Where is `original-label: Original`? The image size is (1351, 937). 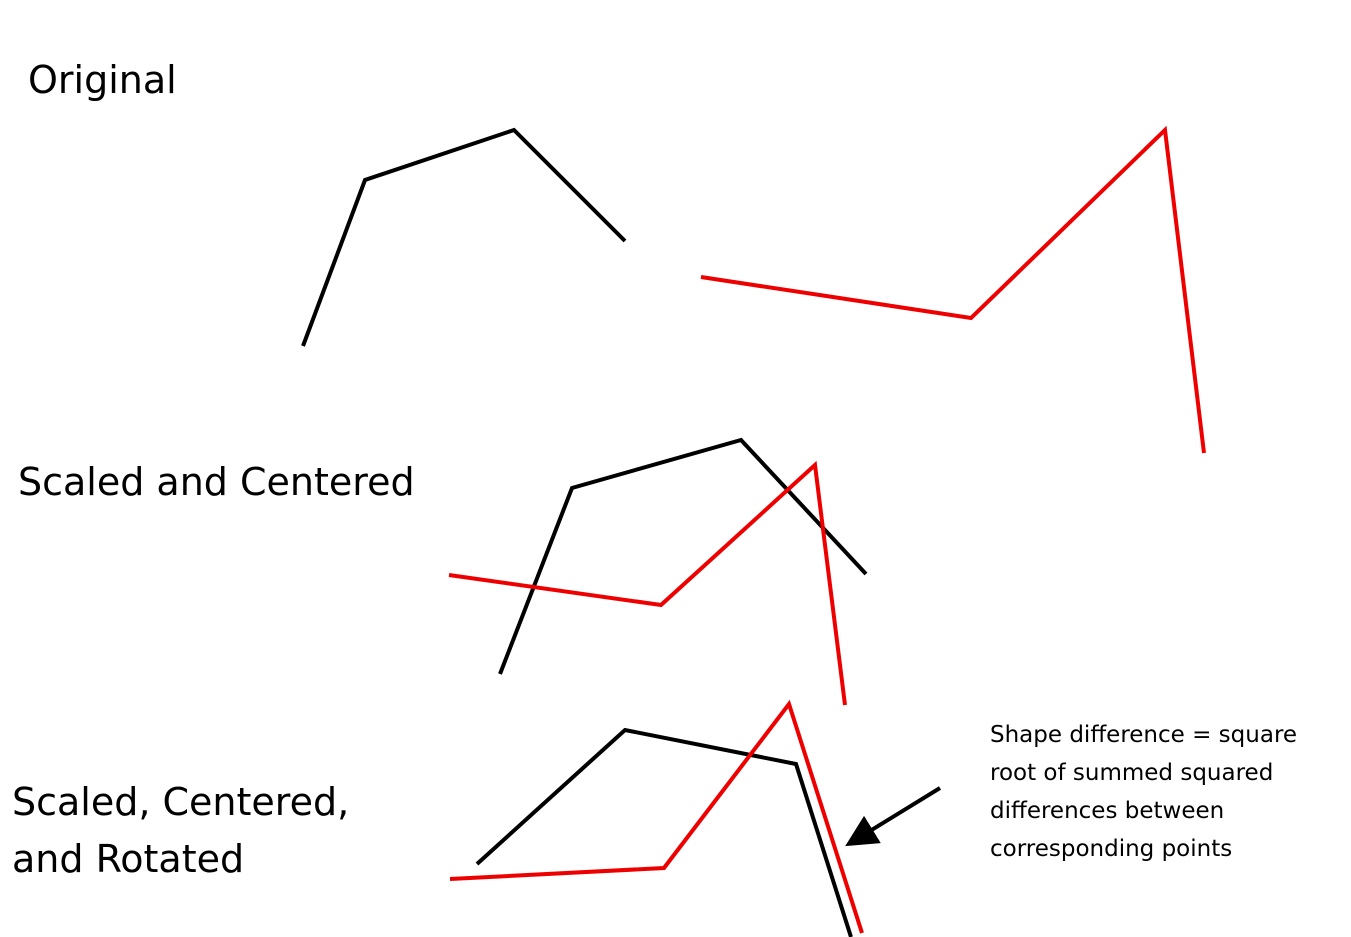 original-label: Original is located at coordinates (102, 80).